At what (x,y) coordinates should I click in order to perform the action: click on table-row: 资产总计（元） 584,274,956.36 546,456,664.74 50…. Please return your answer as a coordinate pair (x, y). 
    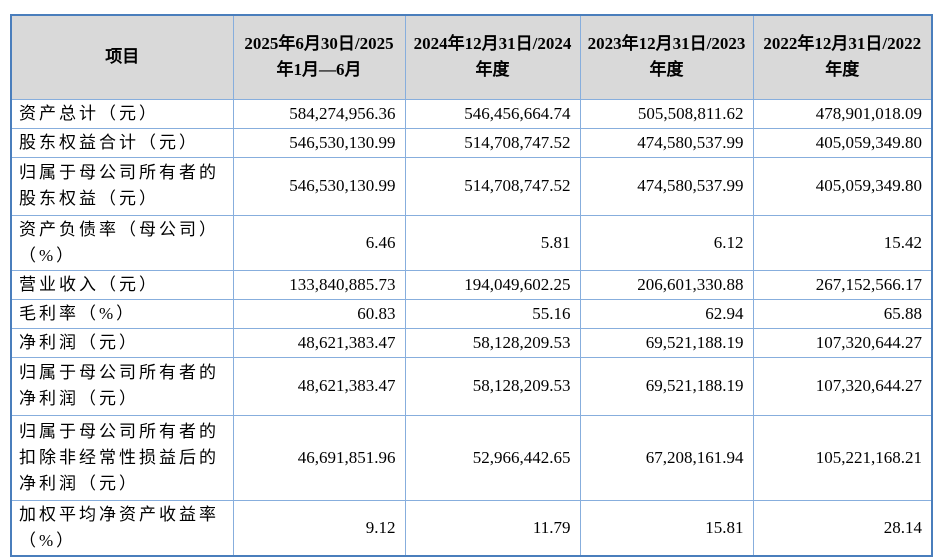
    Looking at the image, I should click on (471, 113).